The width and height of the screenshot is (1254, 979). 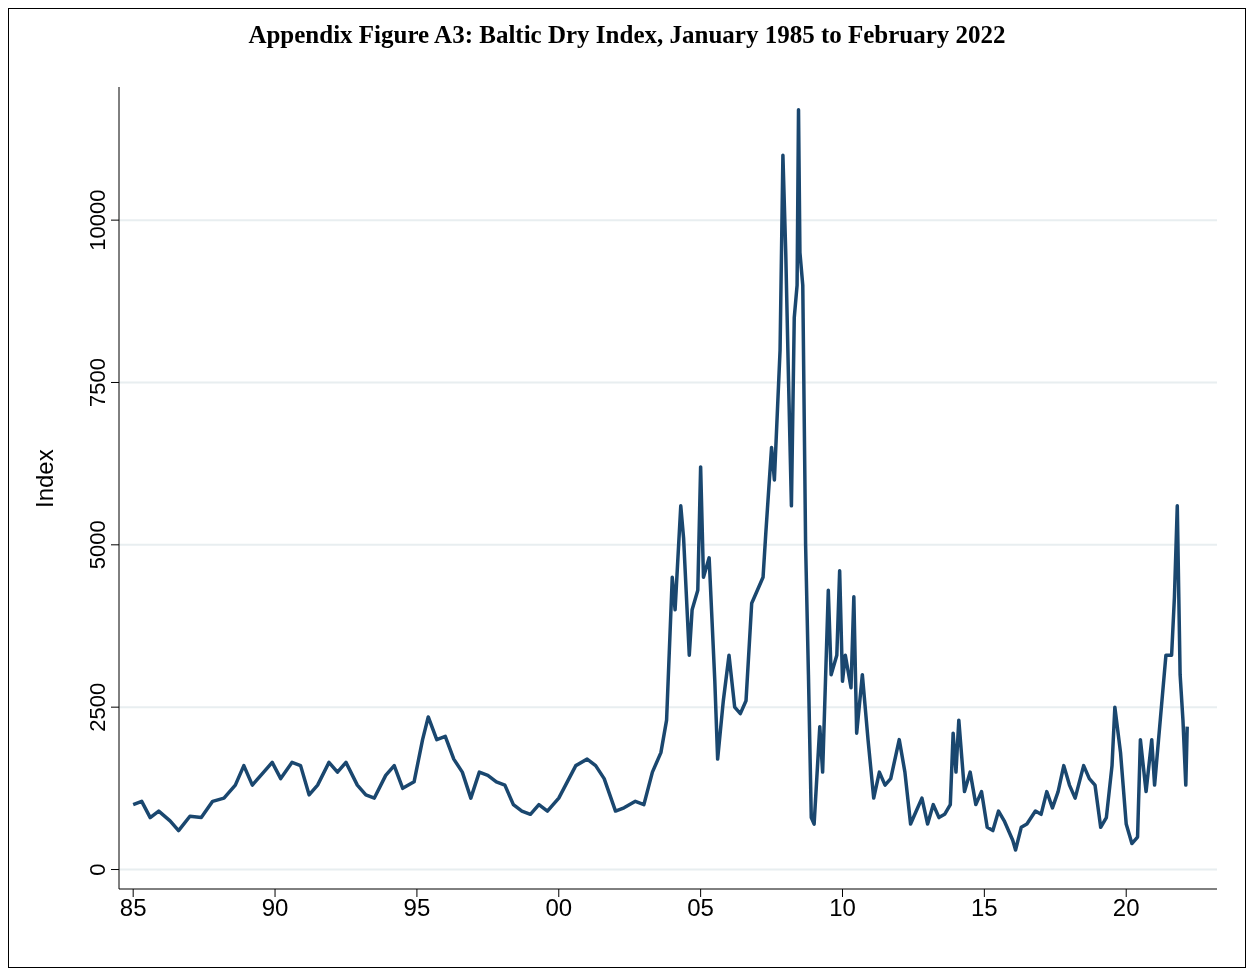 I want to click on x-tick-label: 95, so click(x=417, y=908).